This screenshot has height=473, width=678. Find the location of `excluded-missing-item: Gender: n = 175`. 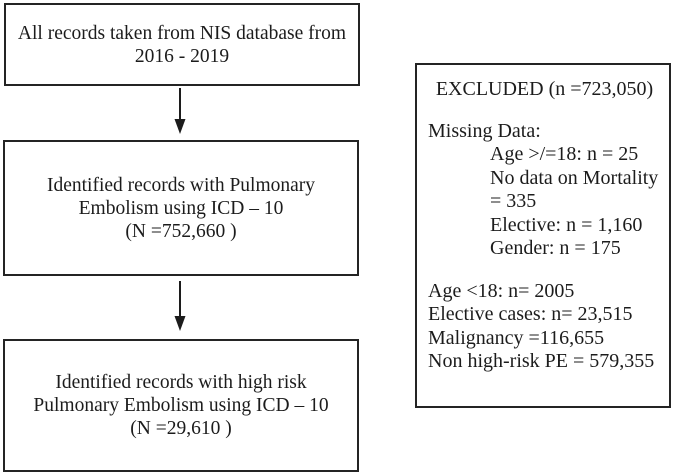

excluded-missing-item: Gender: n = 175 is located at coordinates (555, 248).